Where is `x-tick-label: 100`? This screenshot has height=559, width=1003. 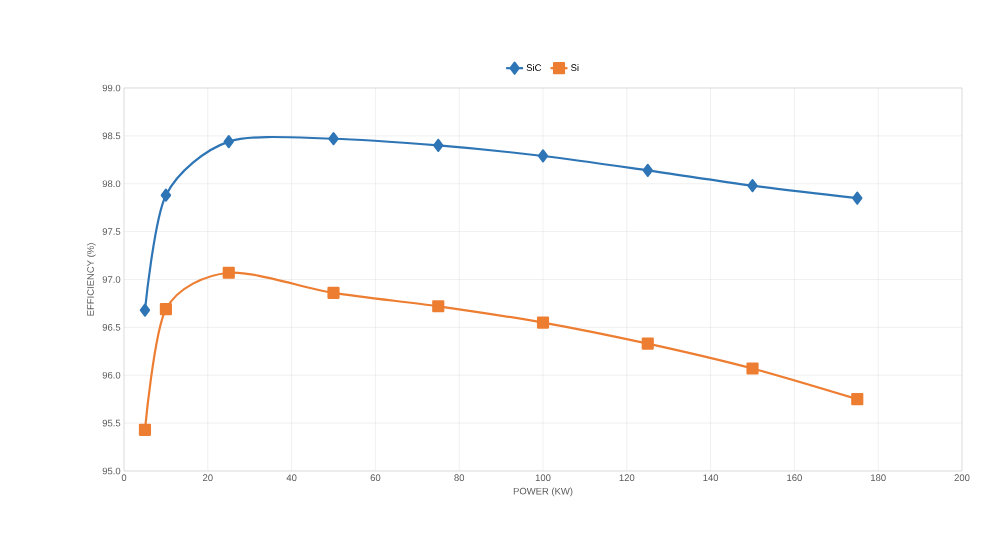
x-tick-label: 100 is located at coordinates (543, 478).